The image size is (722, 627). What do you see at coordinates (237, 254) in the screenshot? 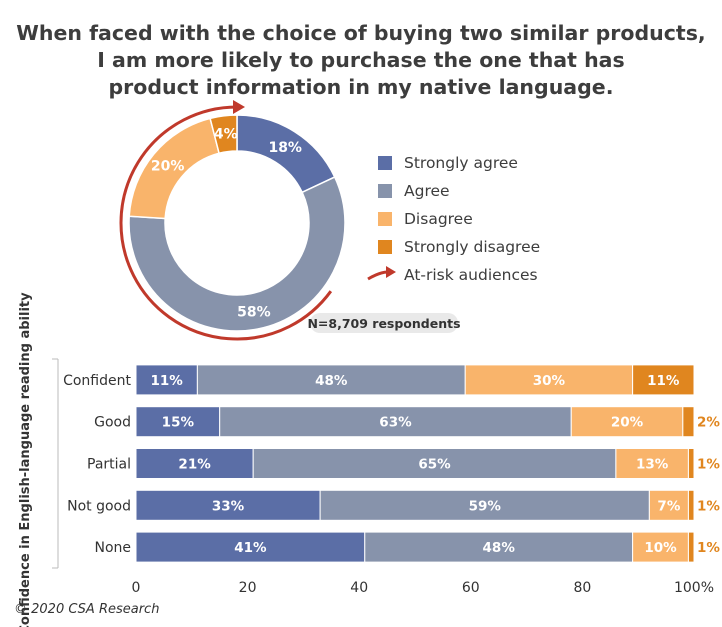
I see `donut-slice-agree` at bounding box center [237, 254].